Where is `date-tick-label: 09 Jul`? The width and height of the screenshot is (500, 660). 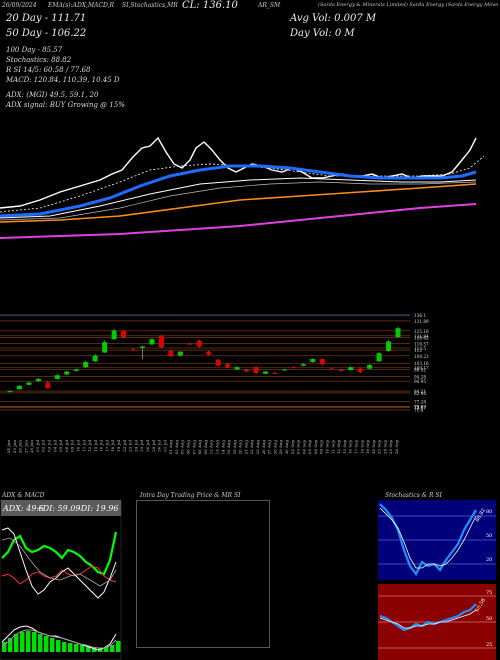 date-tick-label: 09 Jul is located at coordinates (72, 445).